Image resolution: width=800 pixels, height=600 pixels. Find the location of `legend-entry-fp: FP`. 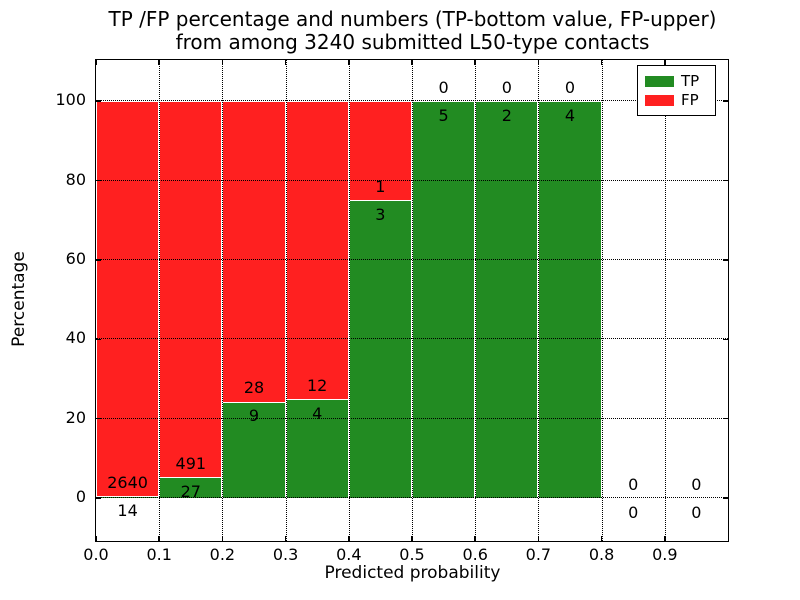

legend-entry-fp: FP is located at coordinates (680, 100).